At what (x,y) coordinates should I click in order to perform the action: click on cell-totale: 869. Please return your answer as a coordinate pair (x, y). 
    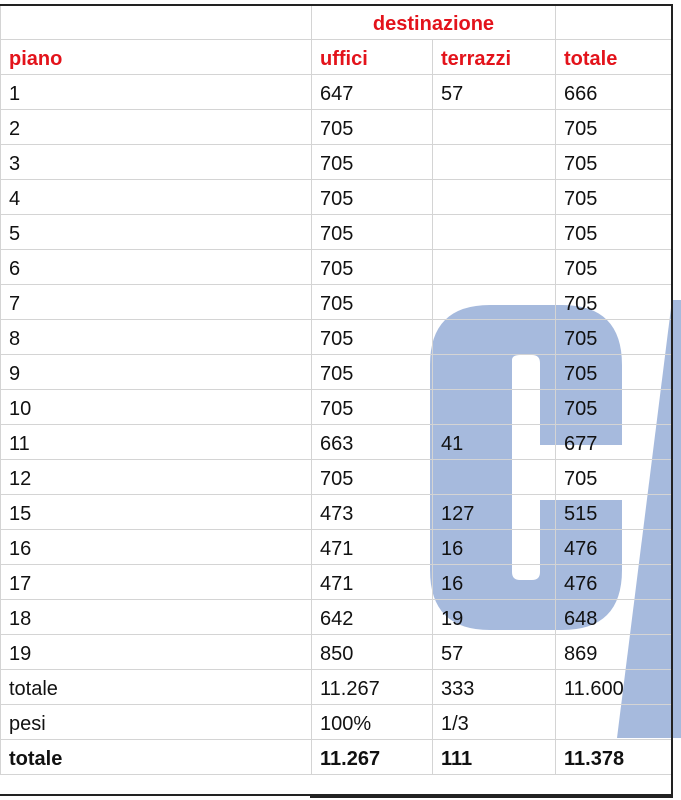
    Looking at the image, I should click on (614, 652).